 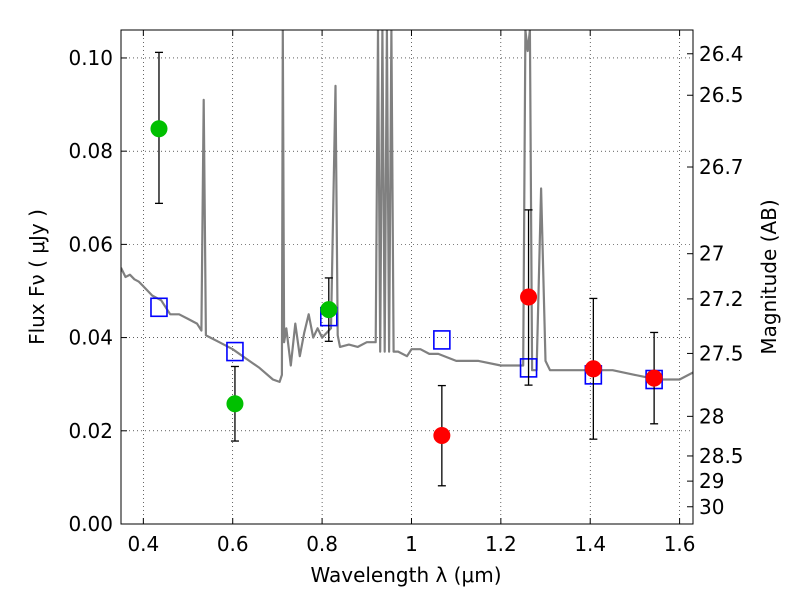 I want to click on y-tick-label: 0.10, so click(x=90, y=58).